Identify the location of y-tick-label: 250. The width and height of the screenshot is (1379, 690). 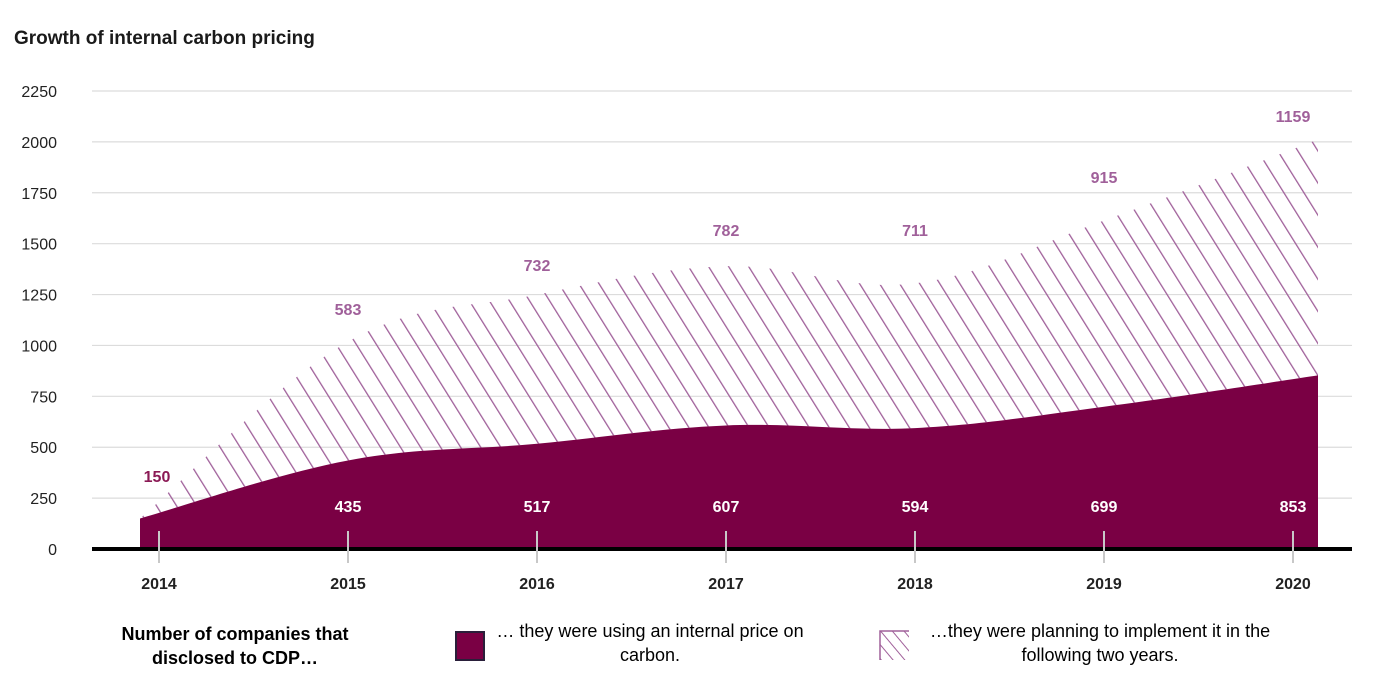
(43, 499).